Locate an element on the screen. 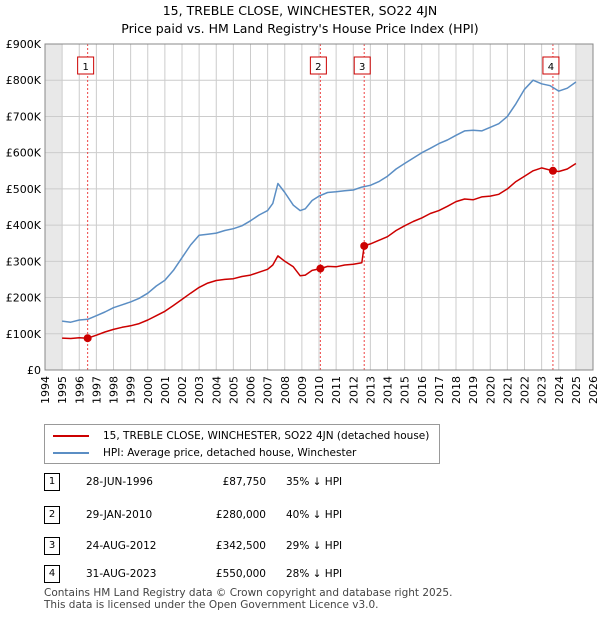 This screenshot has height=620, width=600. x-tick-label: 2020 is located at coordinates (490, 390).